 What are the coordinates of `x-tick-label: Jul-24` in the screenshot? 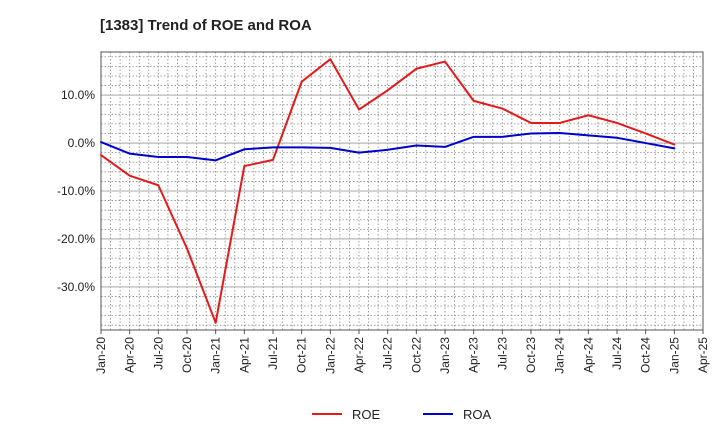 It's located at (617, 353).